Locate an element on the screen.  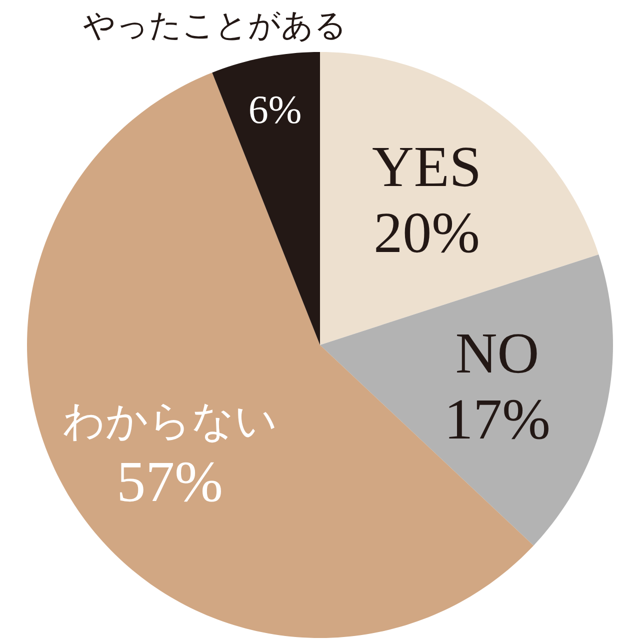
data-label: 57% is located at coordinates (169, 481).